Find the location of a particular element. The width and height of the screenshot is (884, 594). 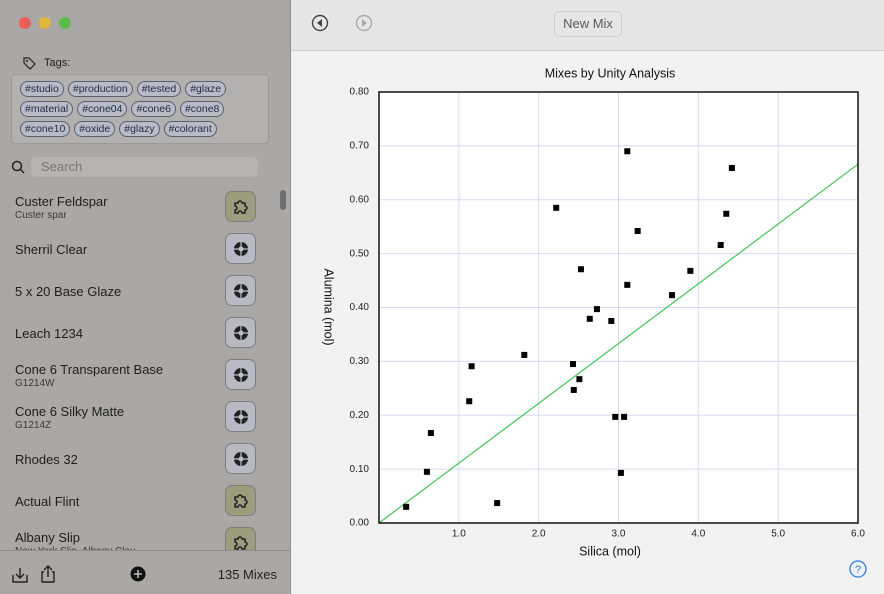

tag: #tested is located at coordinates (159, 89).